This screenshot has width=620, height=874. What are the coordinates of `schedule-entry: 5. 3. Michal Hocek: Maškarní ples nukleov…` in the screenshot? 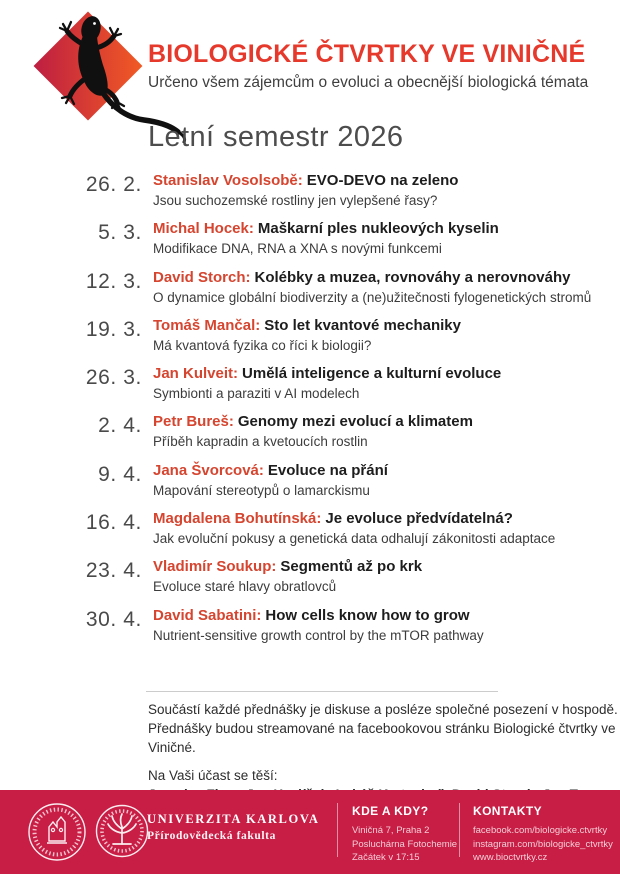 It's located at (310, 244).